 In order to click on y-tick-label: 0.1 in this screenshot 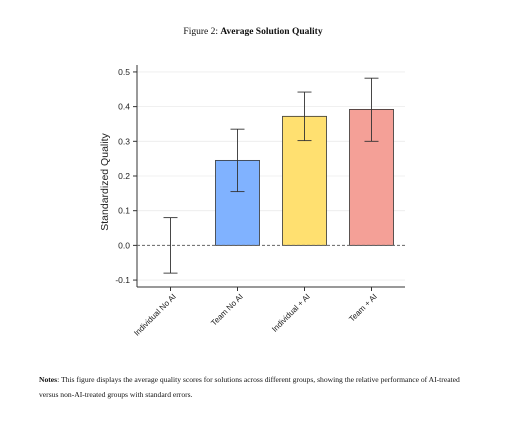, I will do `click(124, 211)`.